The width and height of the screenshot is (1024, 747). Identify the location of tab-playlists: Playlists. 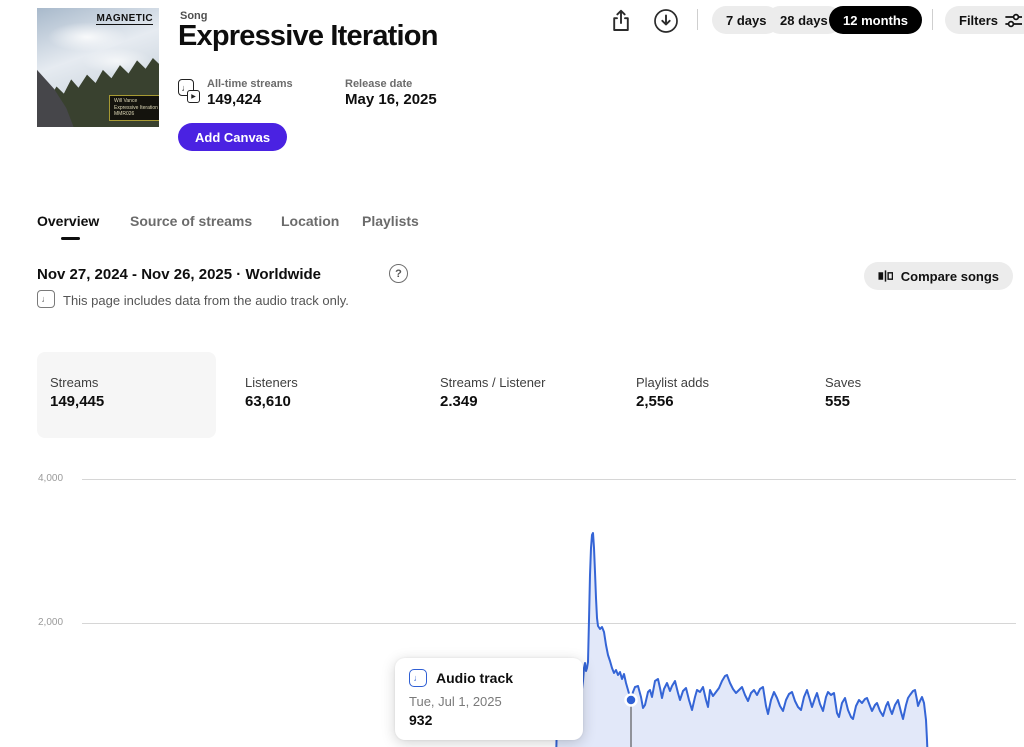
(390, 221).